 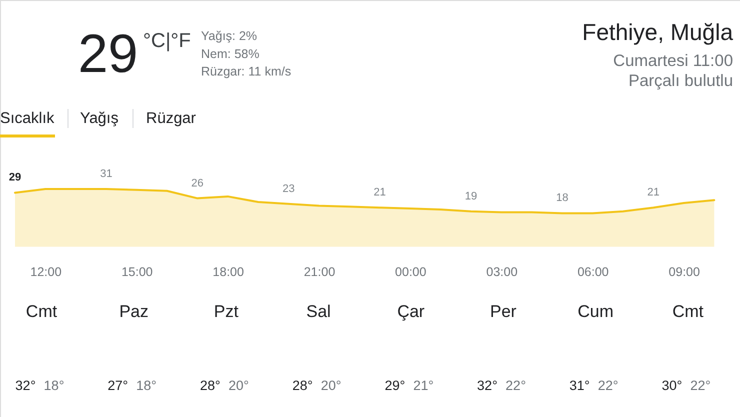 I want to click on text: Rüzgar, so click(x=171, y=118).